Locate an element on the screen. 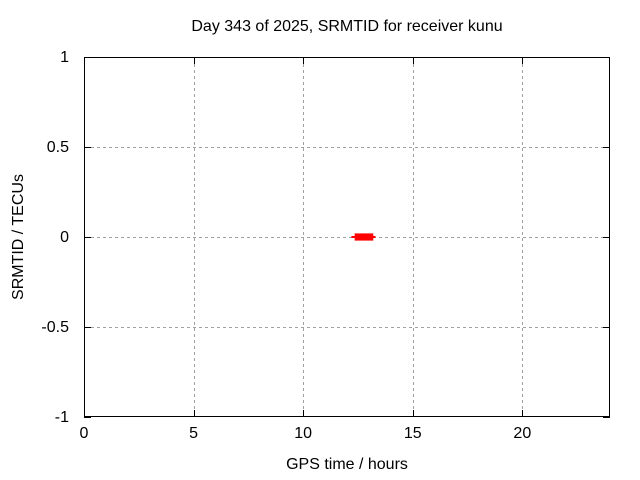 The height and width of the screenshot is (480, 640). y-tick-label: 0.5 is located at coordinates (57, 147).